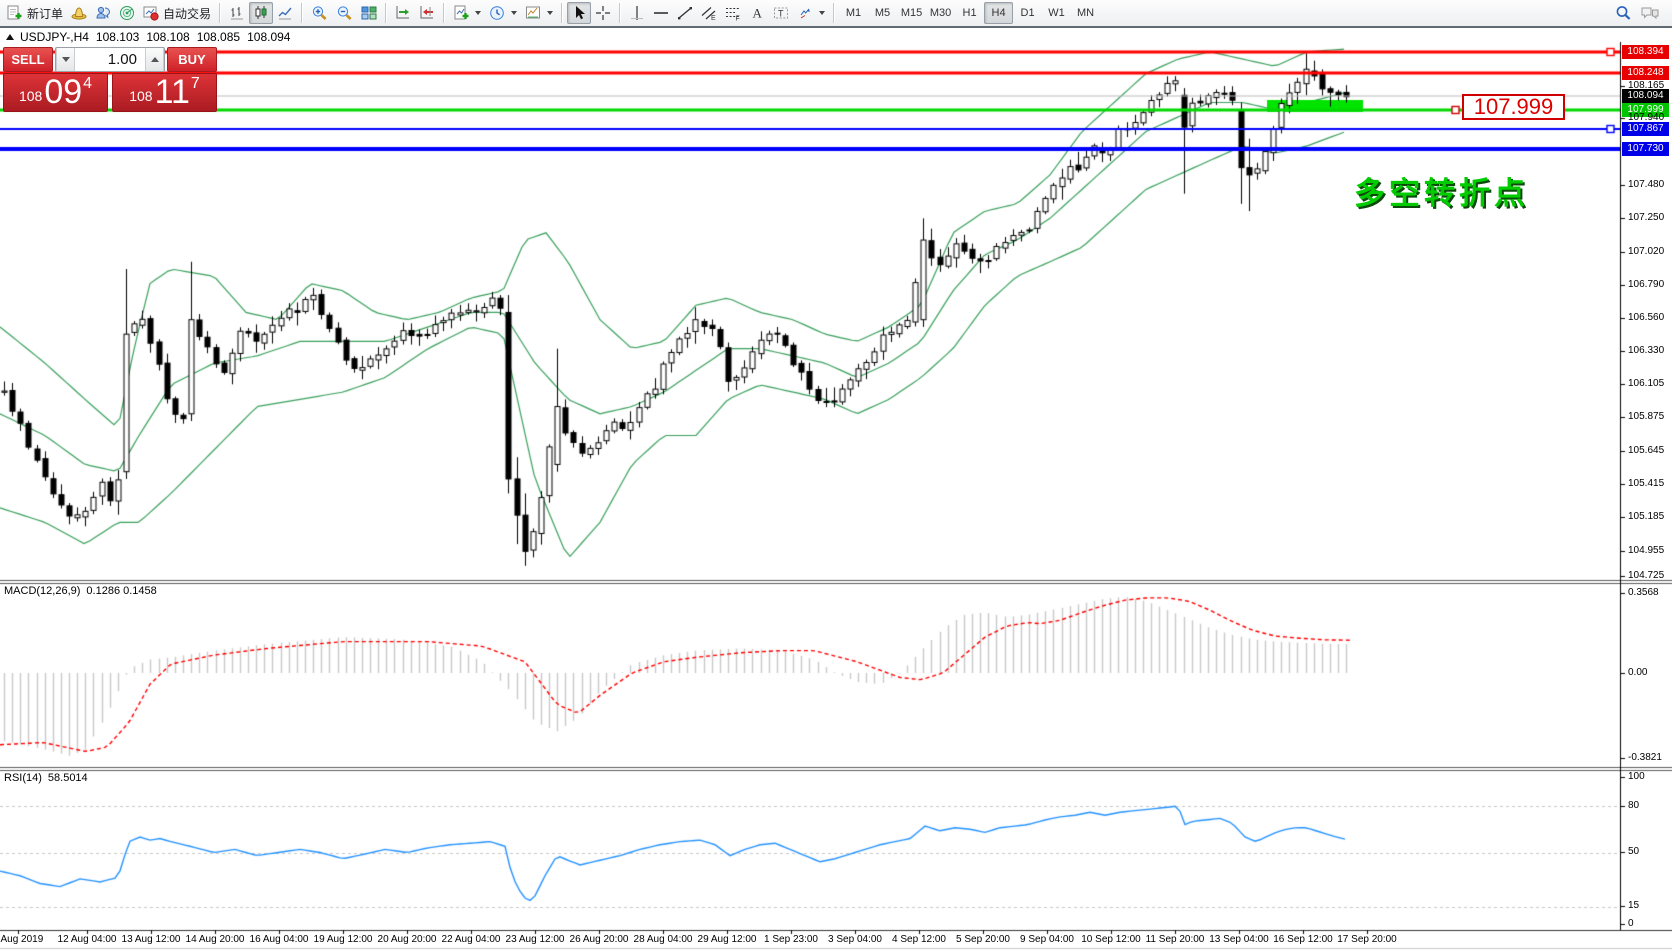 This screenshot has width=1672, height=952. What do you see at coordinates (461, 13) in the screenshot?
I see `indicators-icon` at bounding box center [461, 13].